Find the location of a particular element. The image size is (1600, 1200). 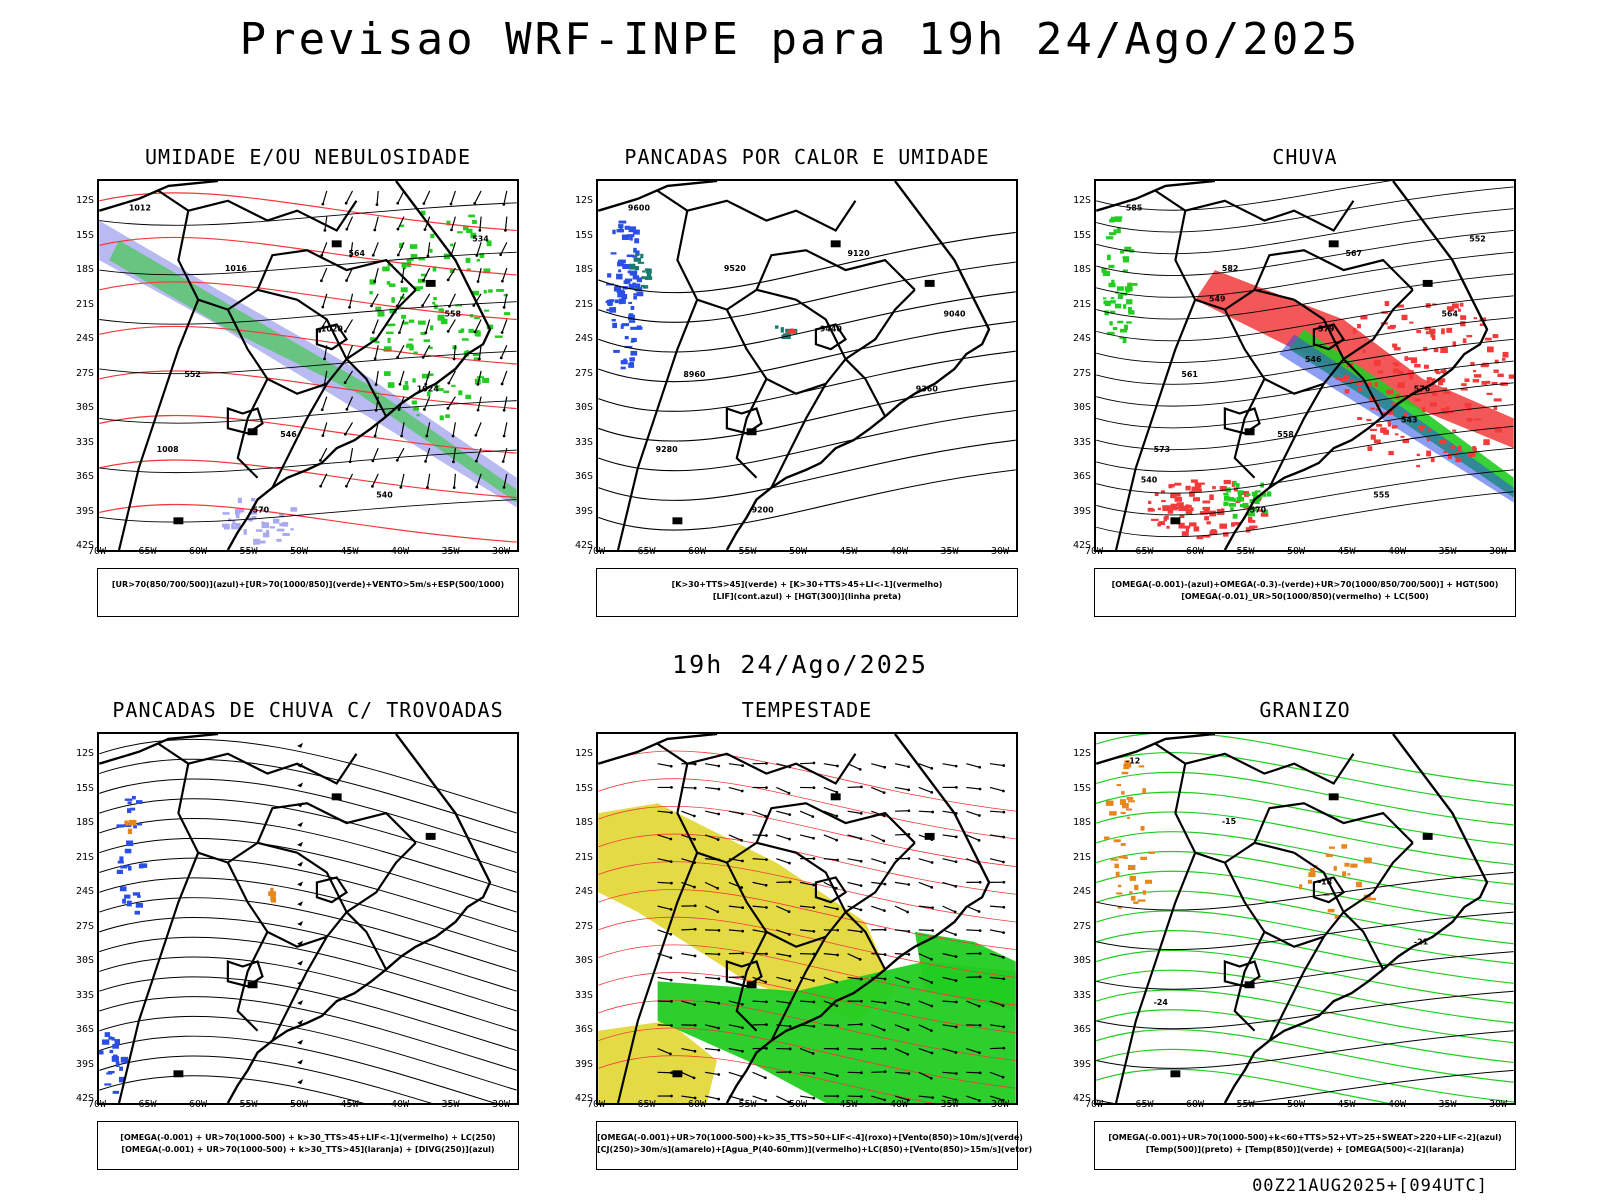

granizo-map-plot: -12-15-18-21-24 is located at coordinates (1305, 918).